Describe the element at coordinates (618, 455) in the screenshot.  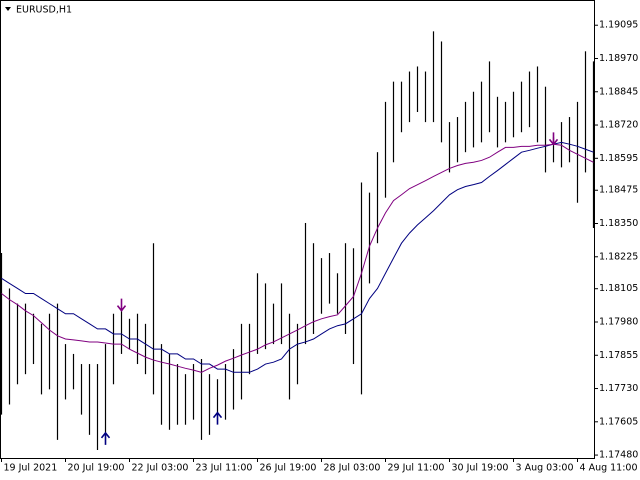
I see `y-tick-label: 1.17480` at that location.